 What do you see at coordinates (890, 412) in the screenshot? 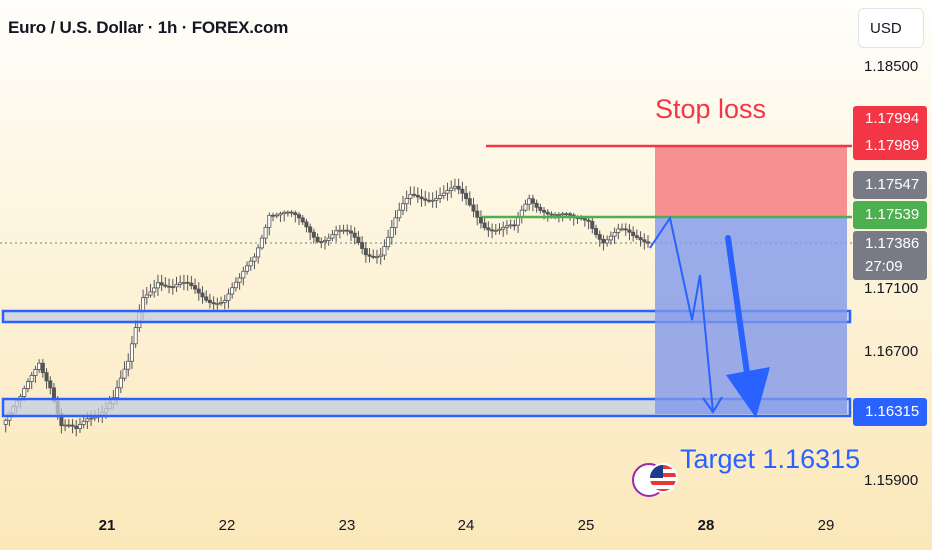
I see `target-price-badge: 1.16315` at bounding box center [890, 412].